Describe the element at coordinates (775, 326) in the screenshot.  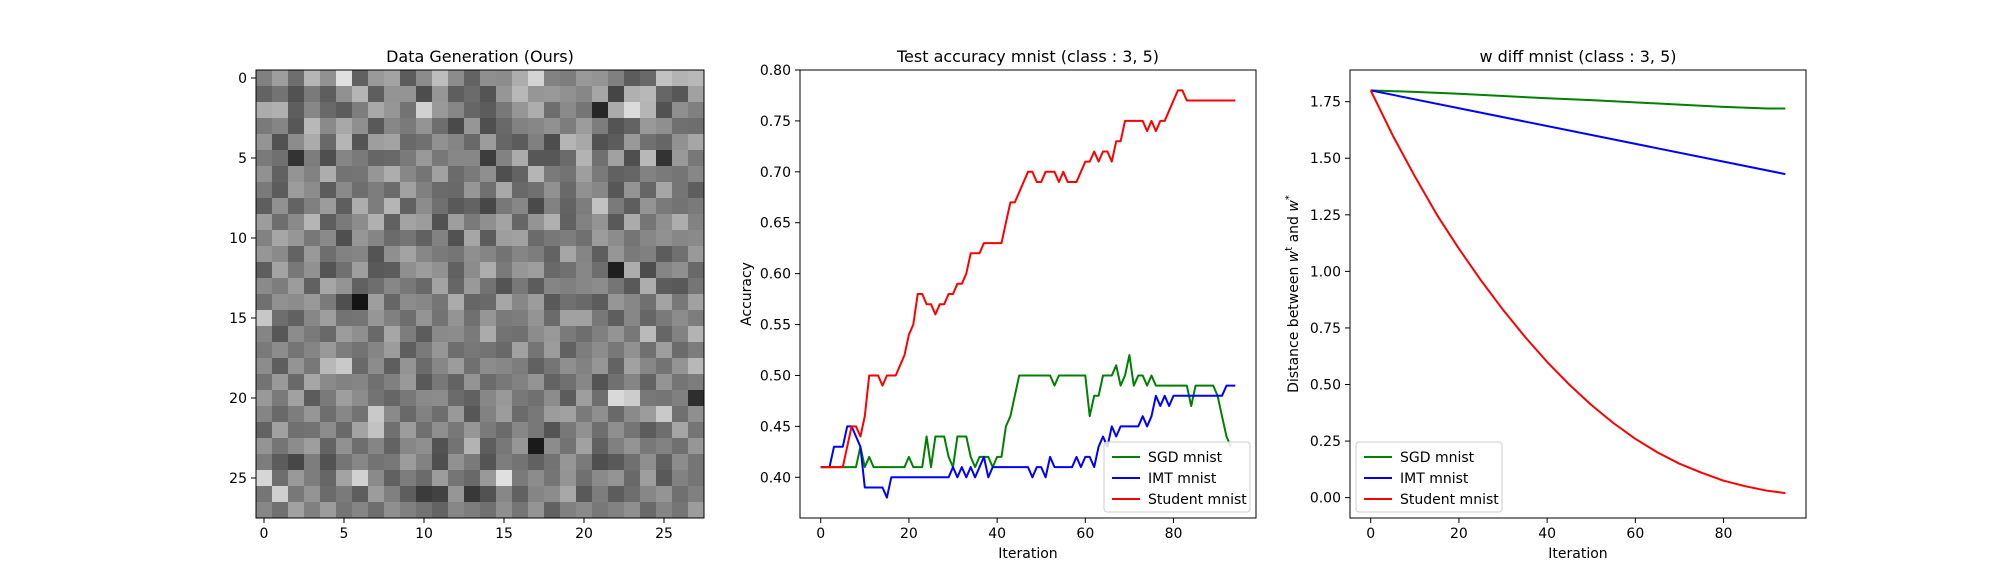
I see `y-tick-label: 0.55` at that location.